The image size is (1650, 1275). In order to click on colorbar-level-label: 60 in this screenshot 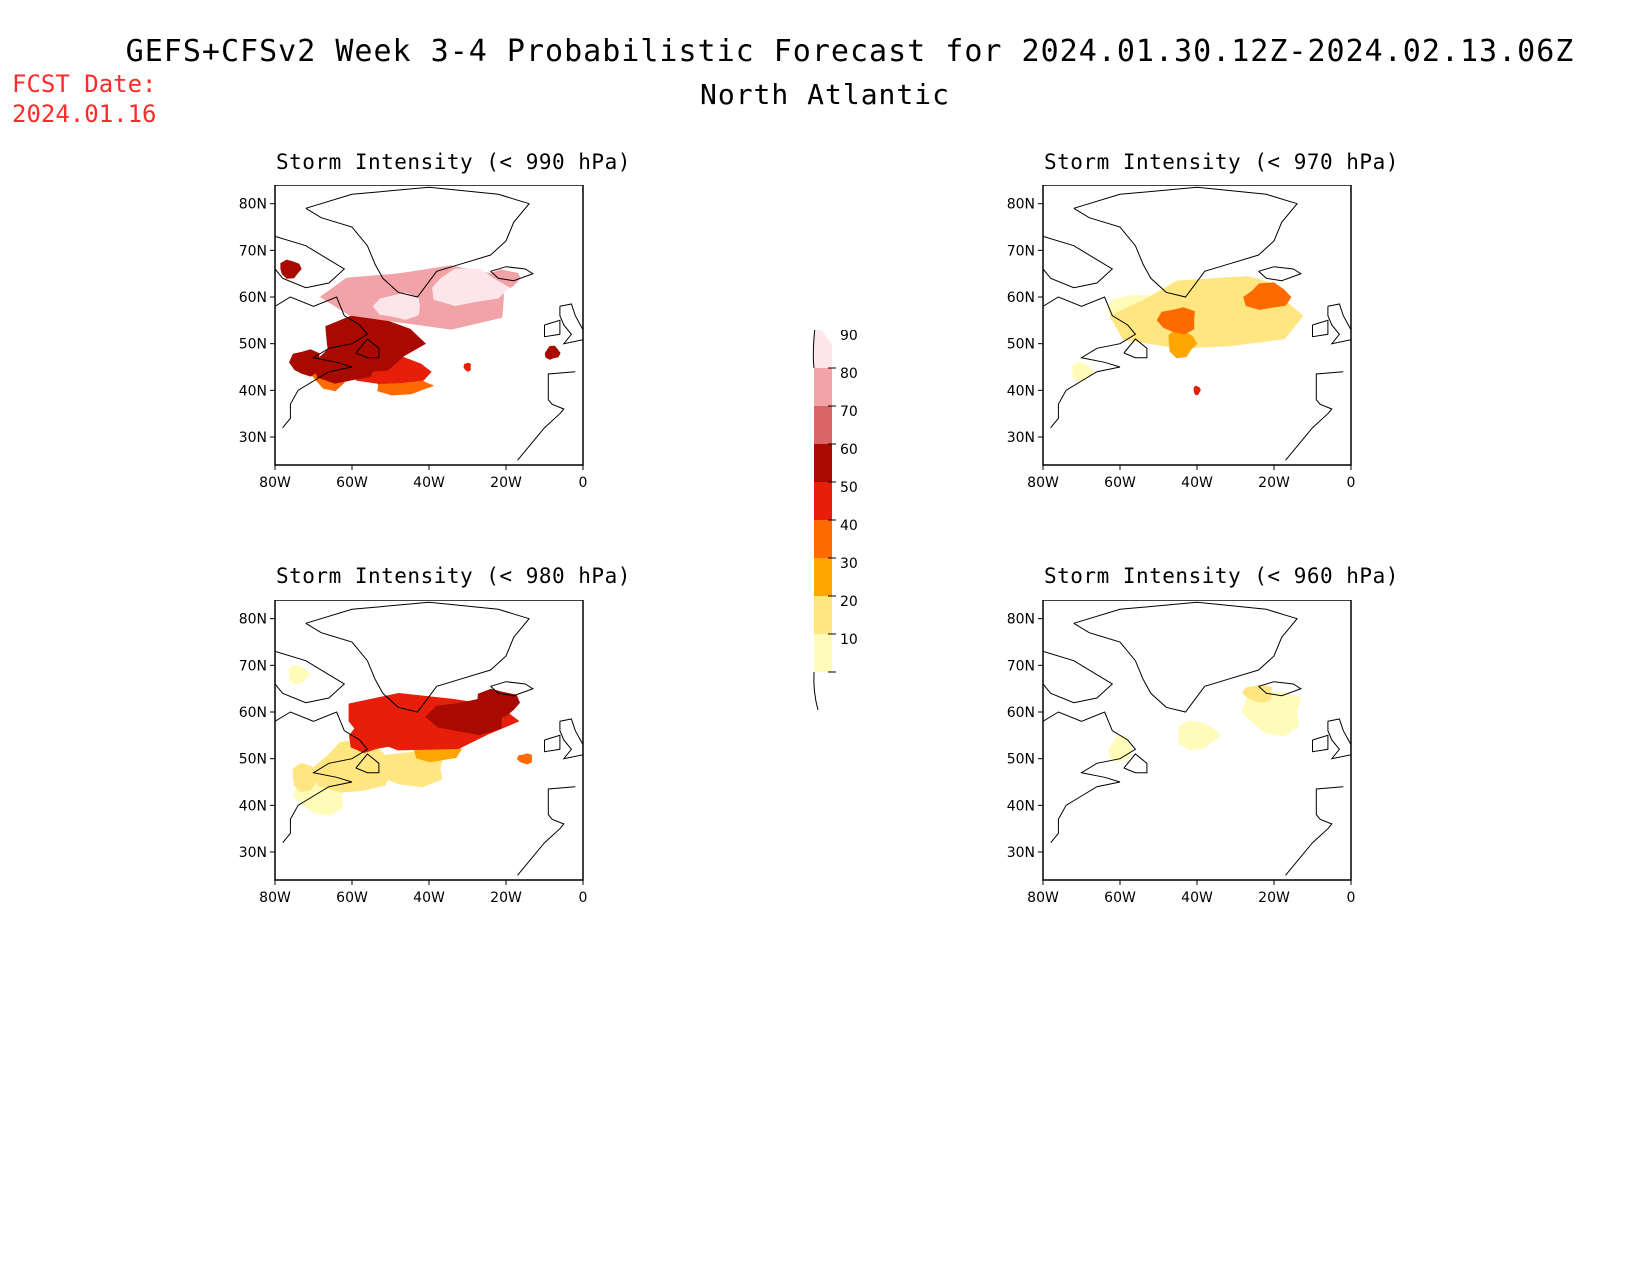, I will do `click(849, 450)`.